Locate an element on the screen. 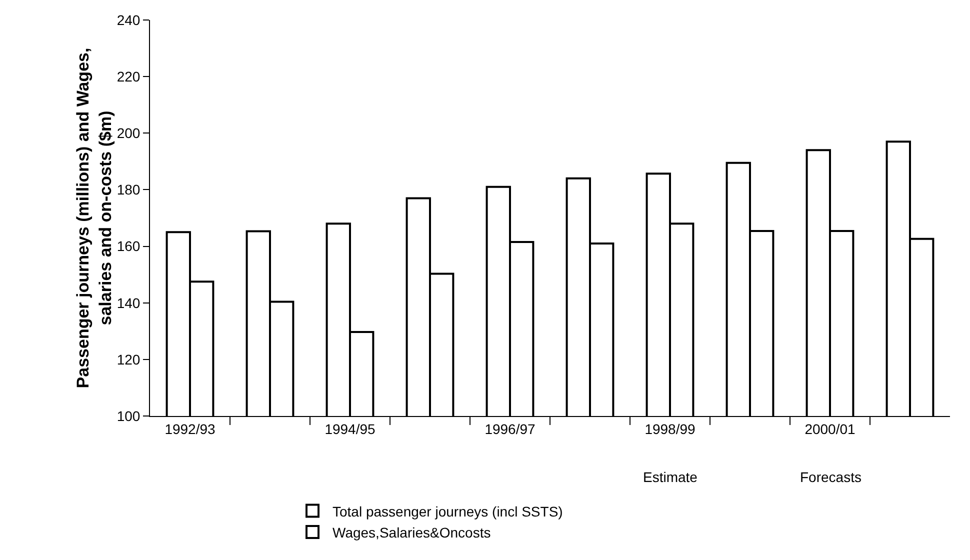 Image resolution: width=970 pixels, height=560 pixels. x-tick-label: 1992/93 is located at coordinates (190, 428).